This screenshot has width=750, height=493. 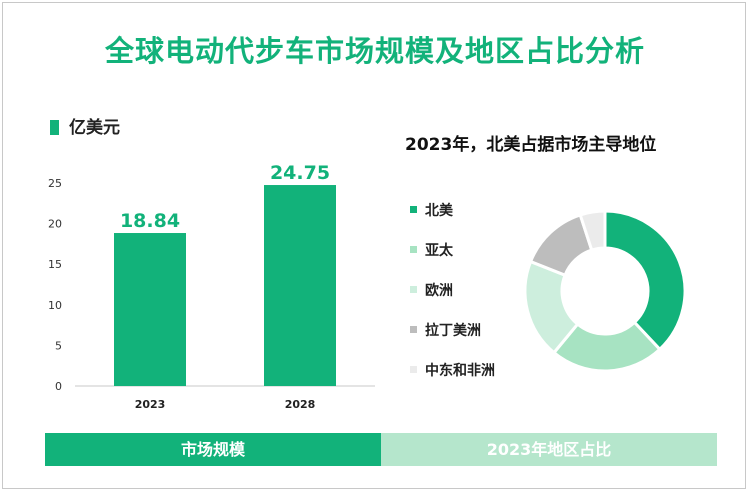 I want to click on market-size-banner: 市场规模, so click(x=213, y=449).